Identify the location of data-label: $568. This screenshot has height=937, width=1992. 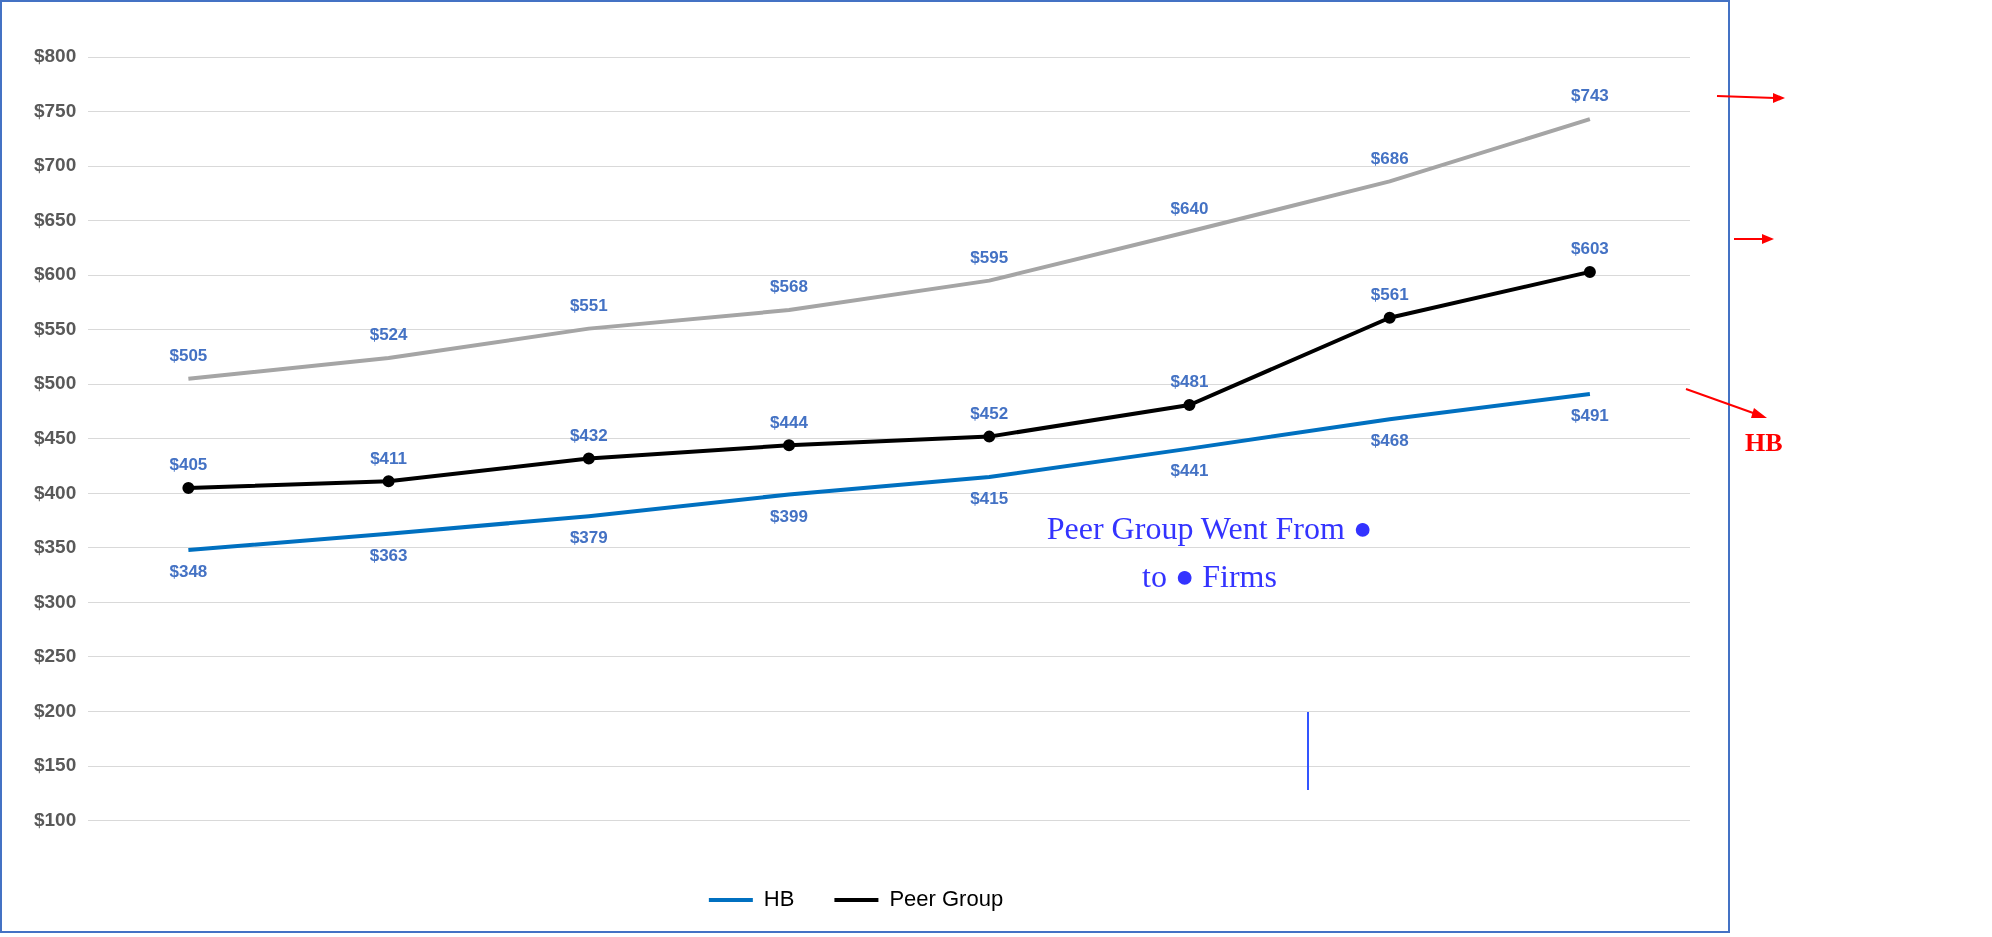
(789, 287).